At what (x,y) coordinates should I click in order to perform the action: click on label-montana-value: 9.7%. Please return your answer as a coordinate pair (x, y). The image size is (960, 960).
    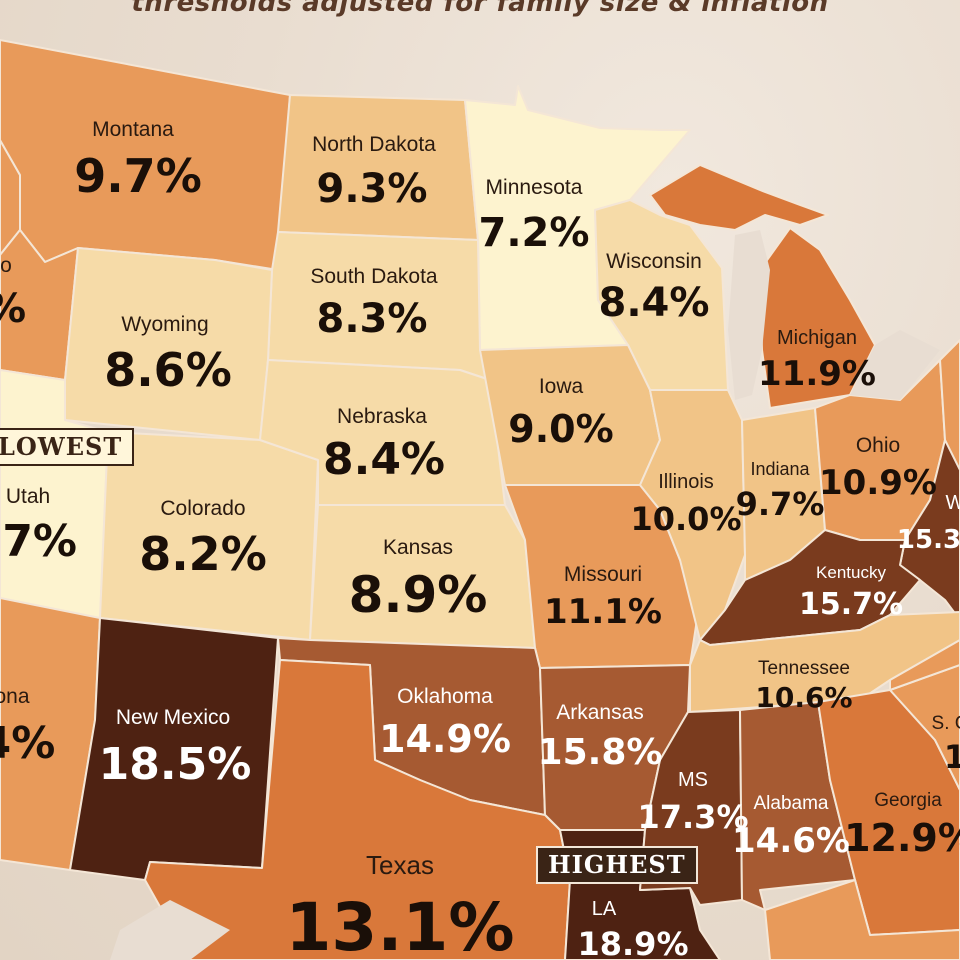
    Looking at the image, I should click on (138, 176).